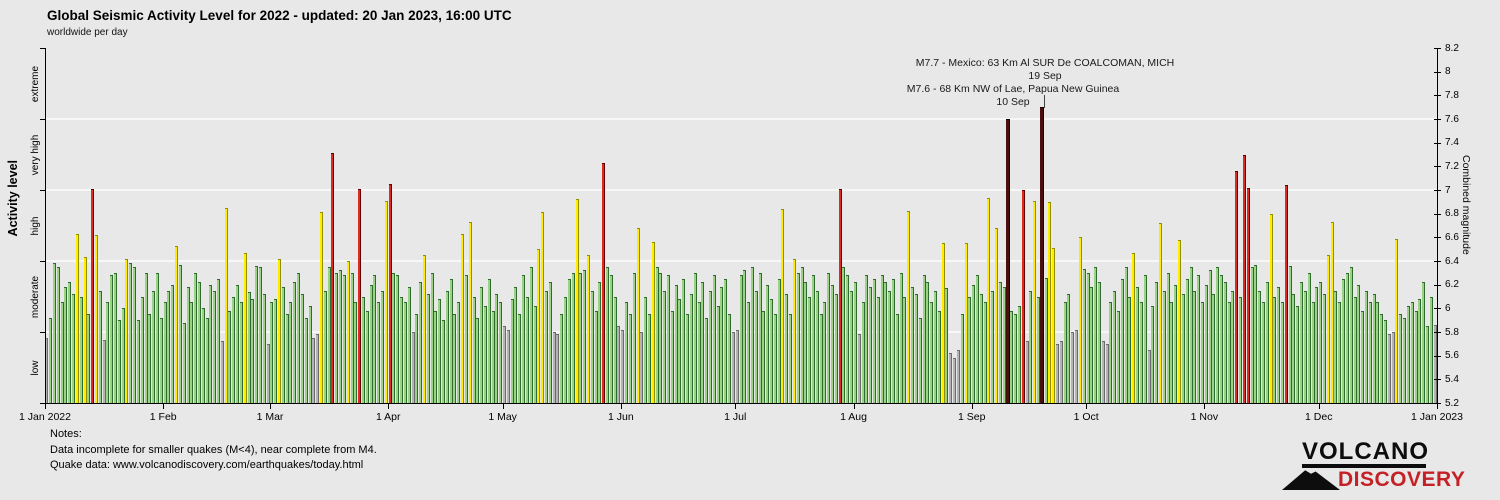 This screenshot has height=500, width=1500. What do you see at coordinates (971, 417) in the screenshot?
I see `x-month-label: 1 Sep` at bounding box center [971, 417].